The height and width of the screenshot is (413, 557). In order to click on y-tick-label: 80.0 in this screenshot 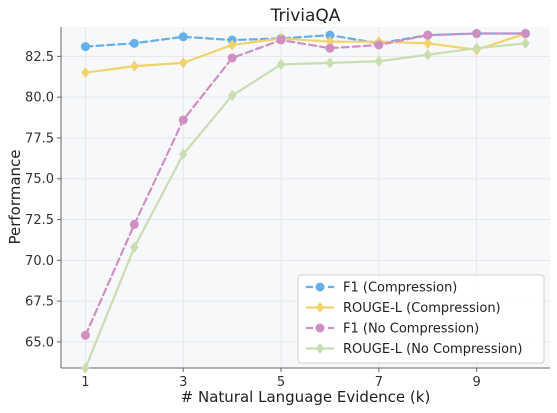, I will do `click(39, 98)`.